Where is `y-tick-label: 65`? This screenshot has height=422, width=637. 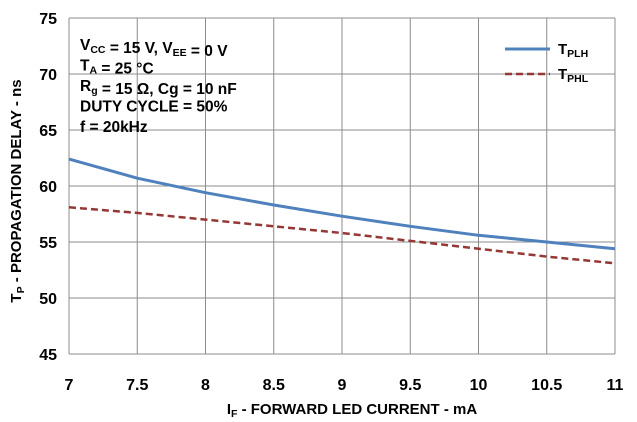 y-tick-label: 65 is located at coordinates (48, 131).